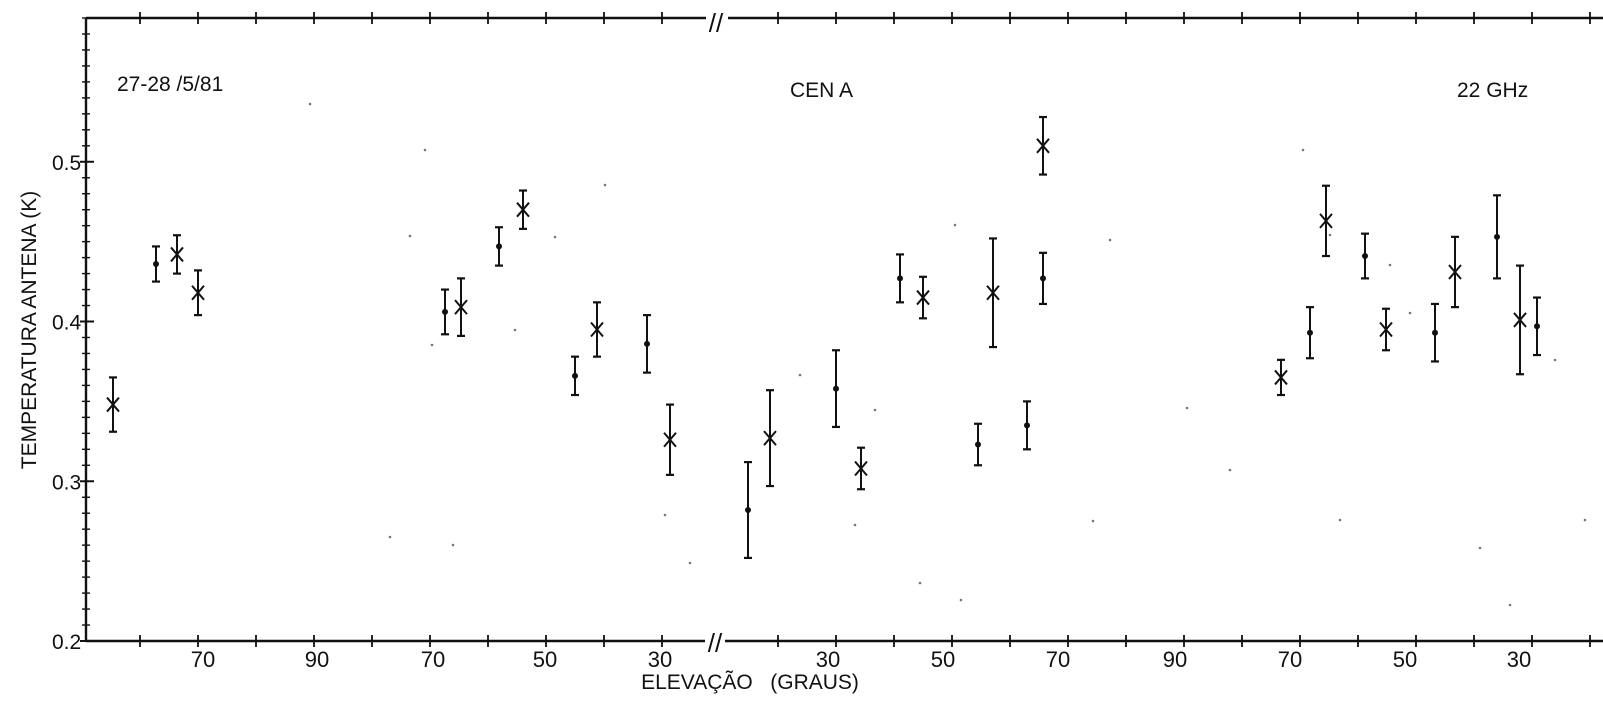 The image size is (1603, 711). I want to click on x-axis-label: ELEVAÇÃO (GRAUS), so click(750, 682).